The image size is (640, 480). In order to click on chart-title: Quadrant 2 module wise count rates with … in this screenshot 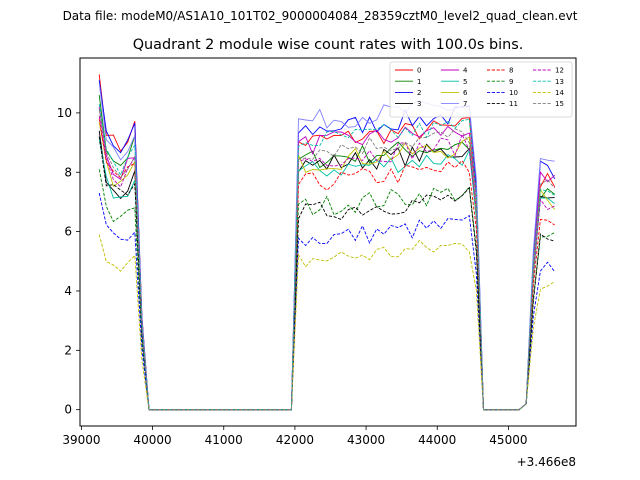, I will do `click(328, 45)`.